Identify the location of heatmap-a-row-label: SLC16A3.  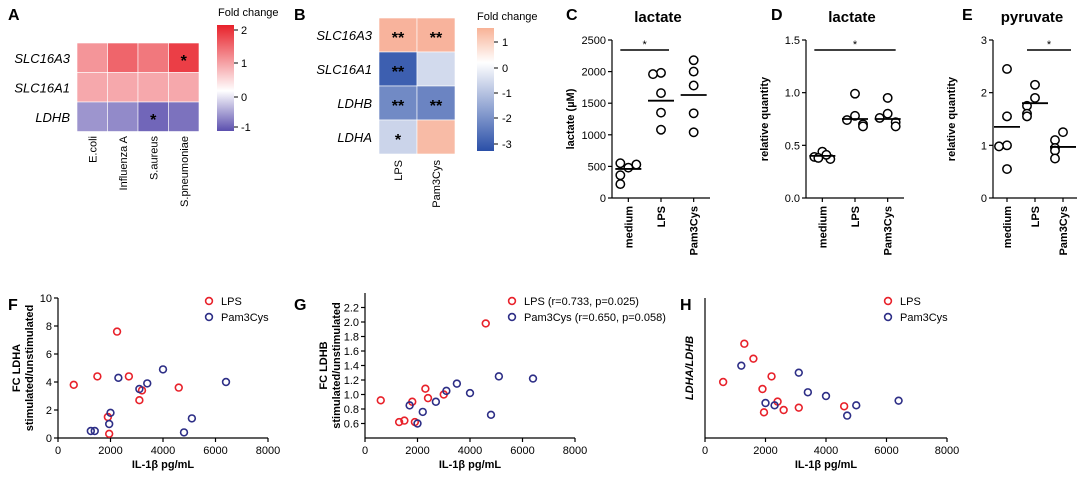
(42, 58).